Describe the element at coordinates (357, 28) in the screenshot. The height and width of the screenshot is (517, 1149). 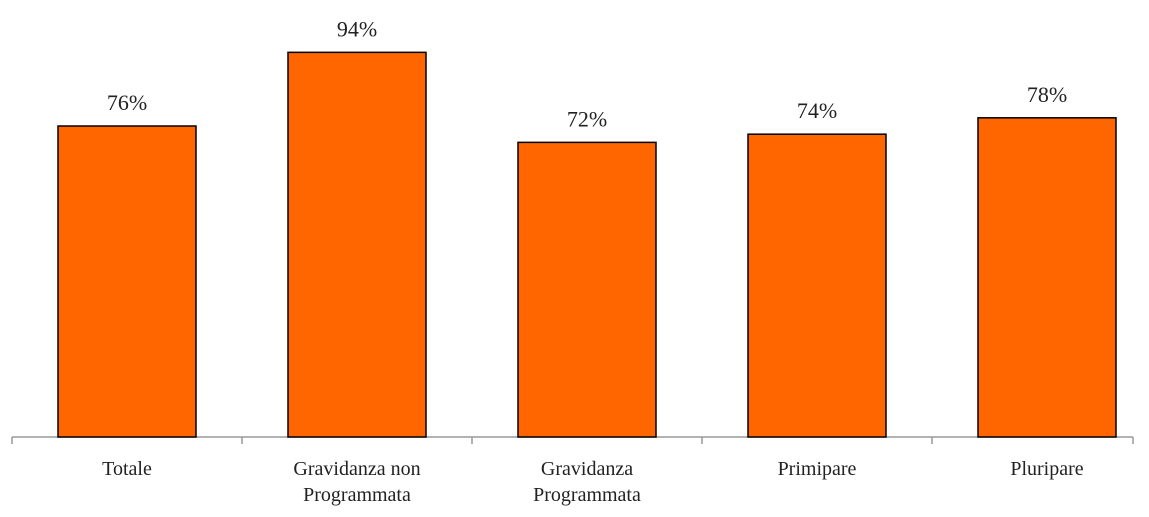
I see `data-label: 94%` at that location.